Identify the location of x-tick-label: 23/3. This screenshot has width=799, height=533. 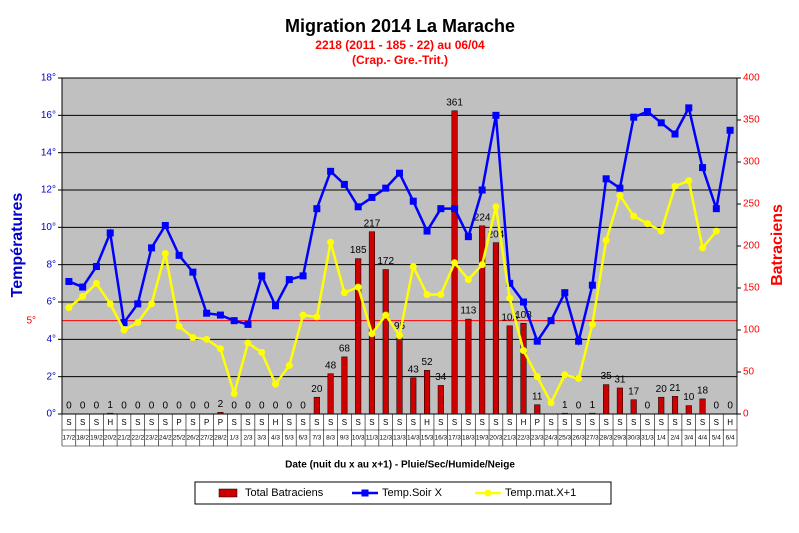
(537, 438).